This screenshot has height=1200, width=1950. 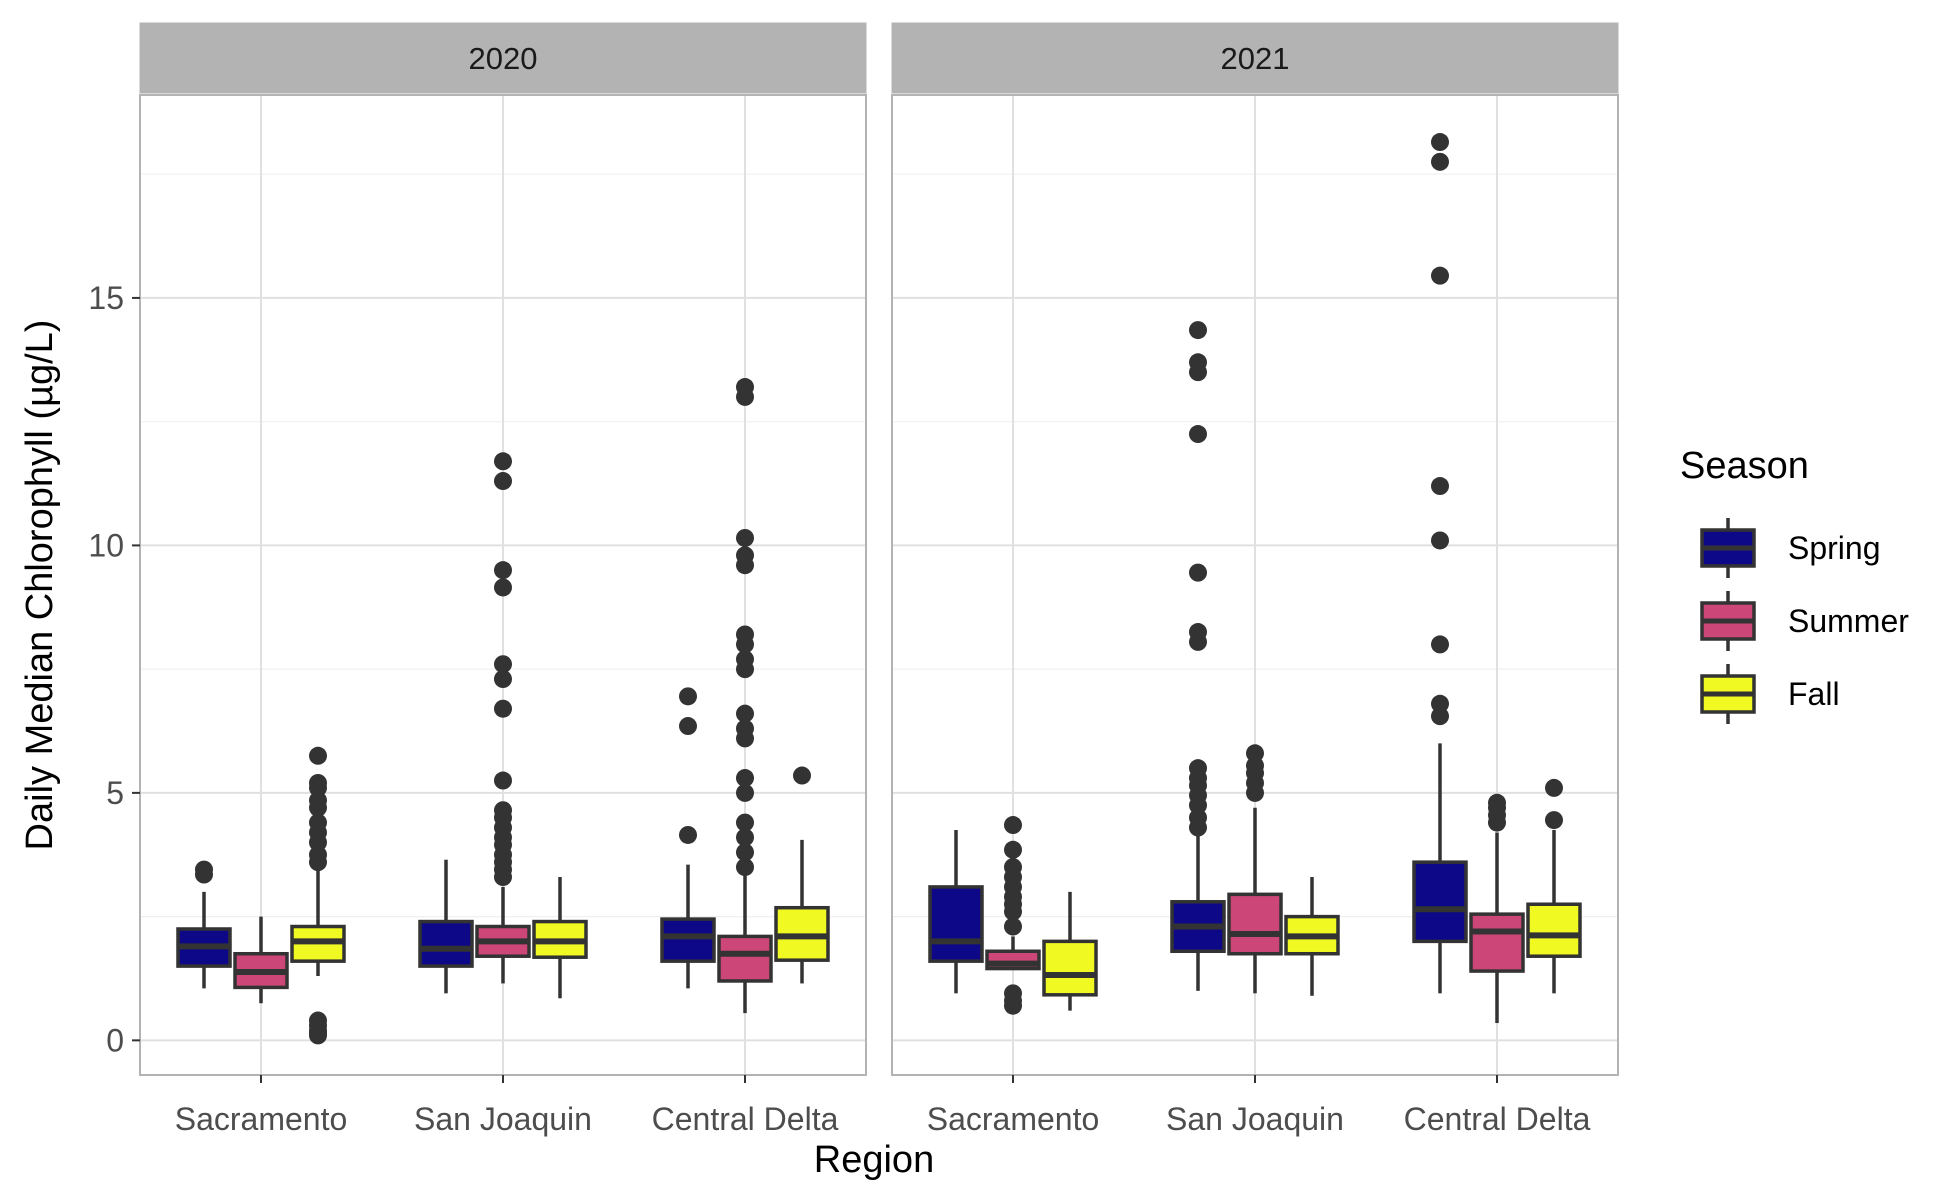 I want to click on x-axis-title: Region, so click(x=874, y=1160).